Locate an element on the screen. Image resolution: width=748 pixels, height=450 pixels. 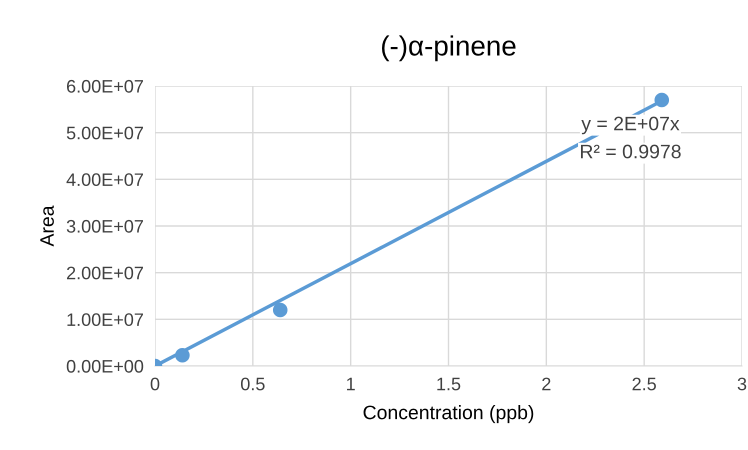
annotation: y = 2E+07x is located at coordinates (630, 125).